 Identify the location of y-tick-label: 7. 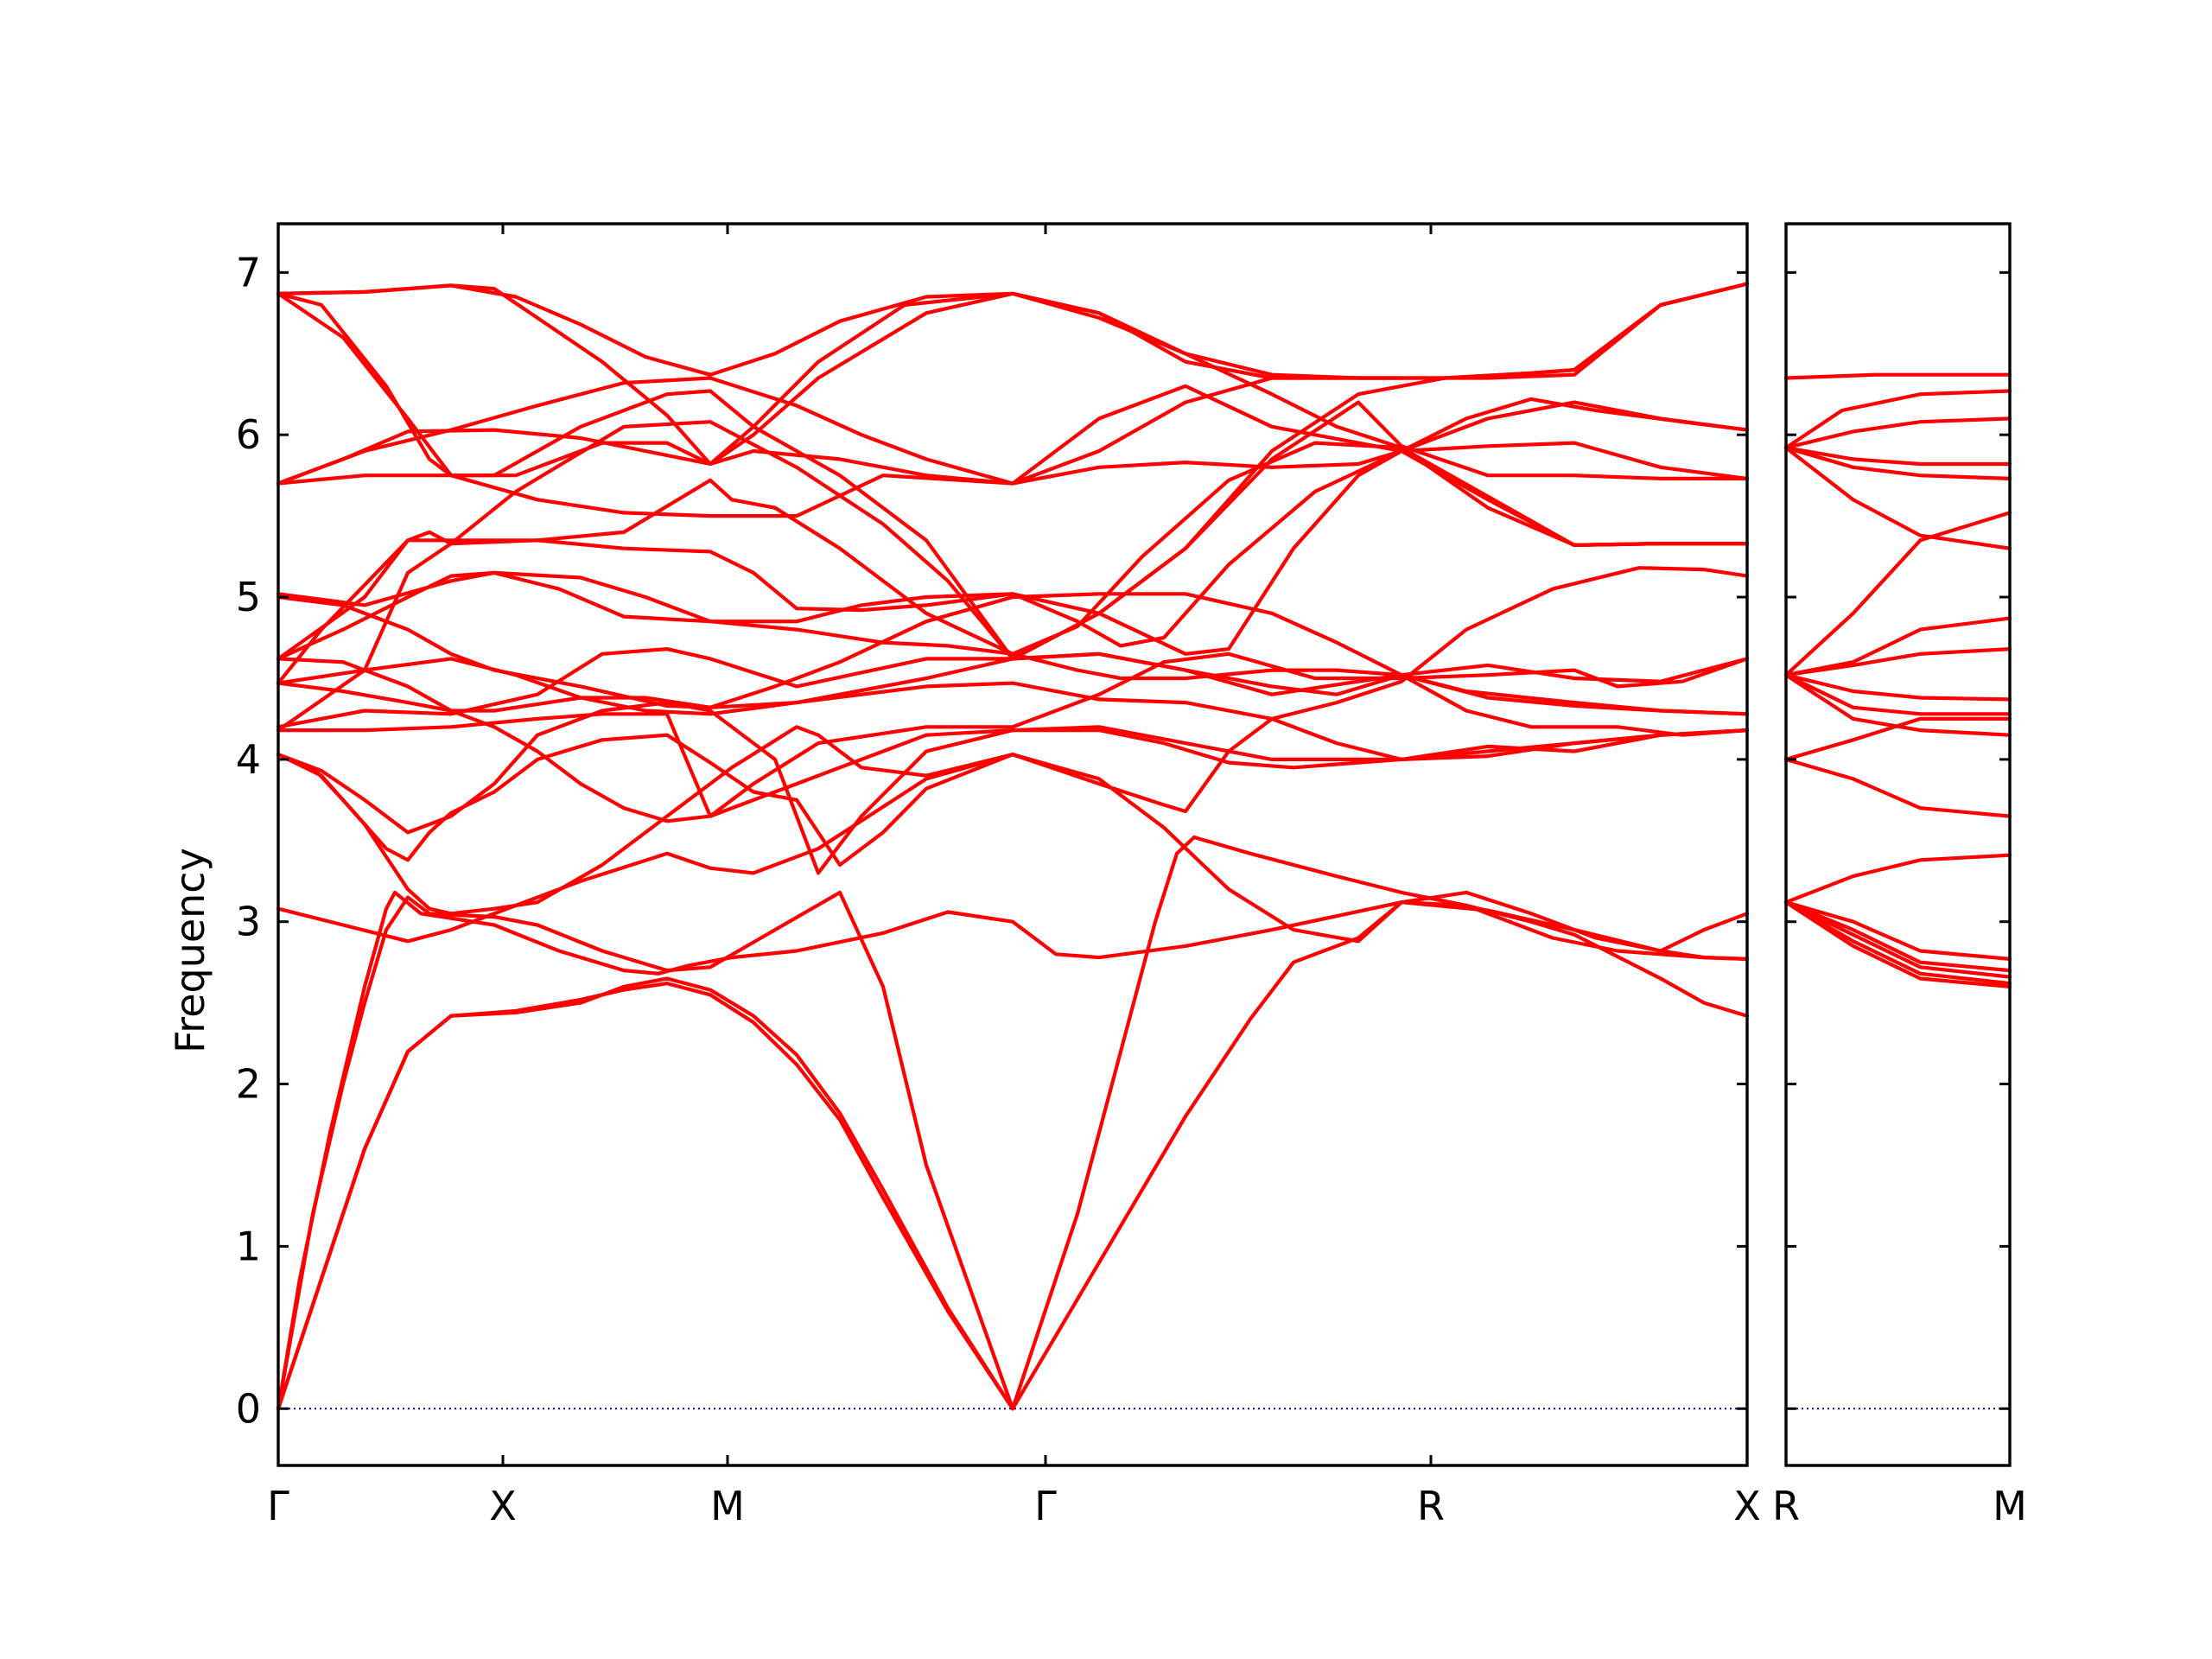
(248, 272).